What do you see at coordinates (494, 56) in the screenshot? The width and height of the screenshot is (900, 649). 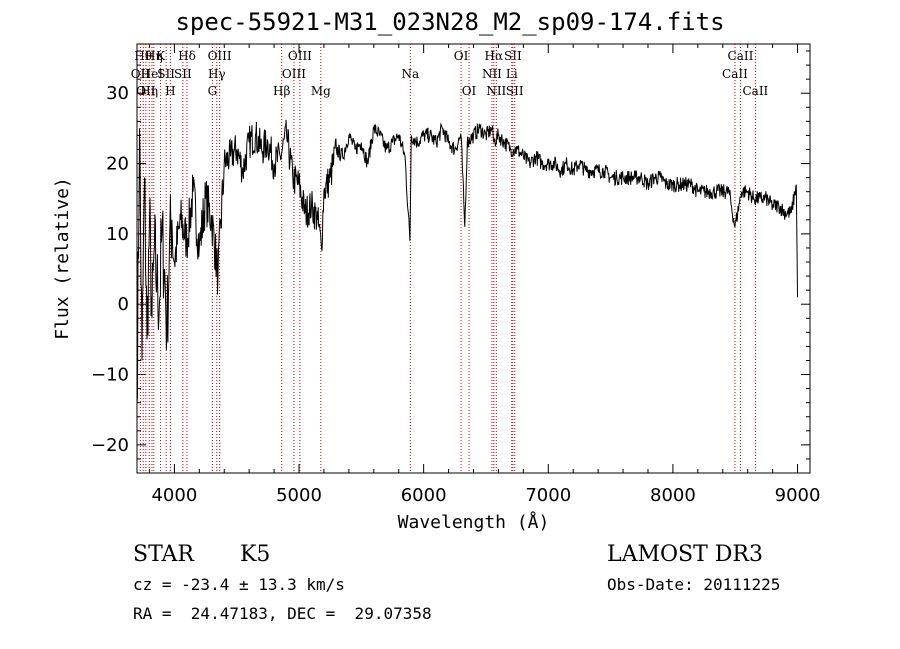 I see `spectral-line-label: Hα` at bounding box center [494, 56].